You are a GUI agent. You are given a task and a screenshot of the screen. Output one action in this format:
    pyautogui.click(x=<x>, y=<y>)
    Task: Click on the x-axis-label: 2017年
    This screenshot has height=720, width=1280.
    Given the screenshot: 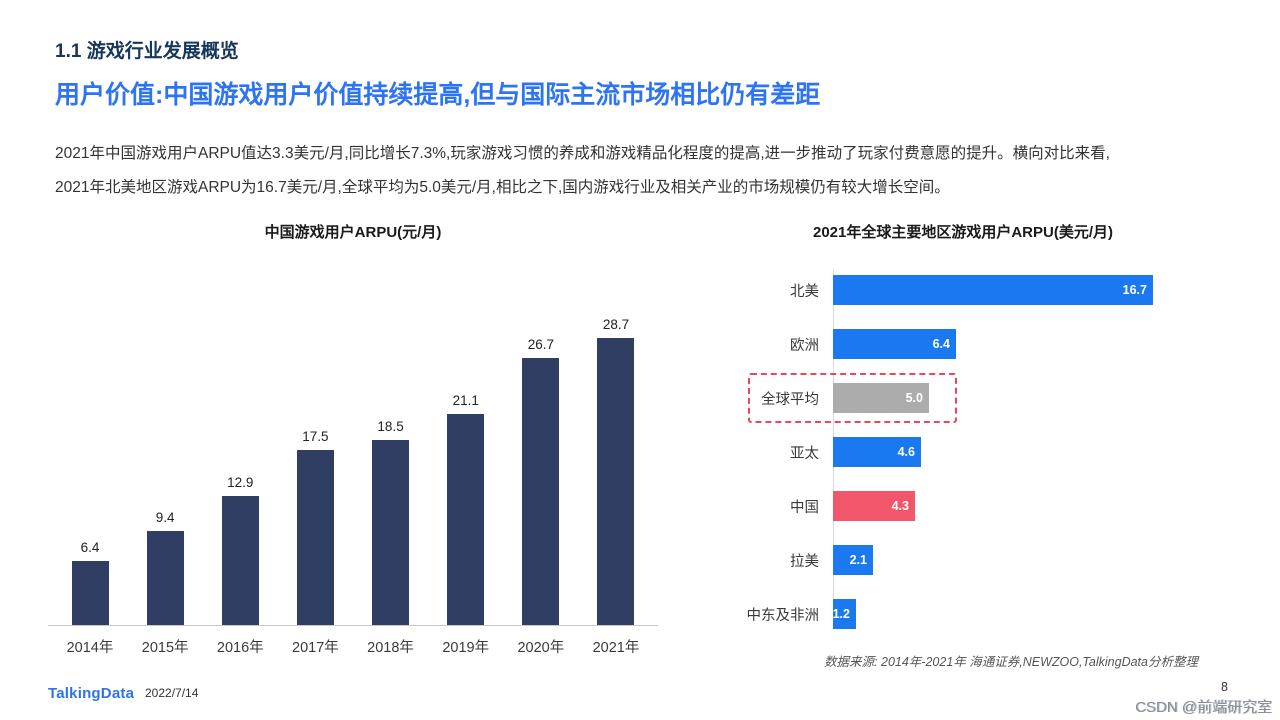 What is the action you would take?
    pyautogui.click(x=315, y=648)
    